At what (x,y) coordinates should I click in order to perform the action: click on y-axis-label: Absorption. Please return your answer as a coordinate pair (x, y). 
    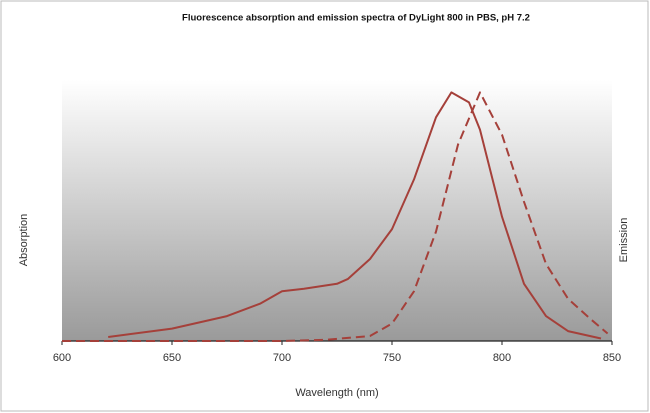
    Looking at the image, I should click on (24, 240).